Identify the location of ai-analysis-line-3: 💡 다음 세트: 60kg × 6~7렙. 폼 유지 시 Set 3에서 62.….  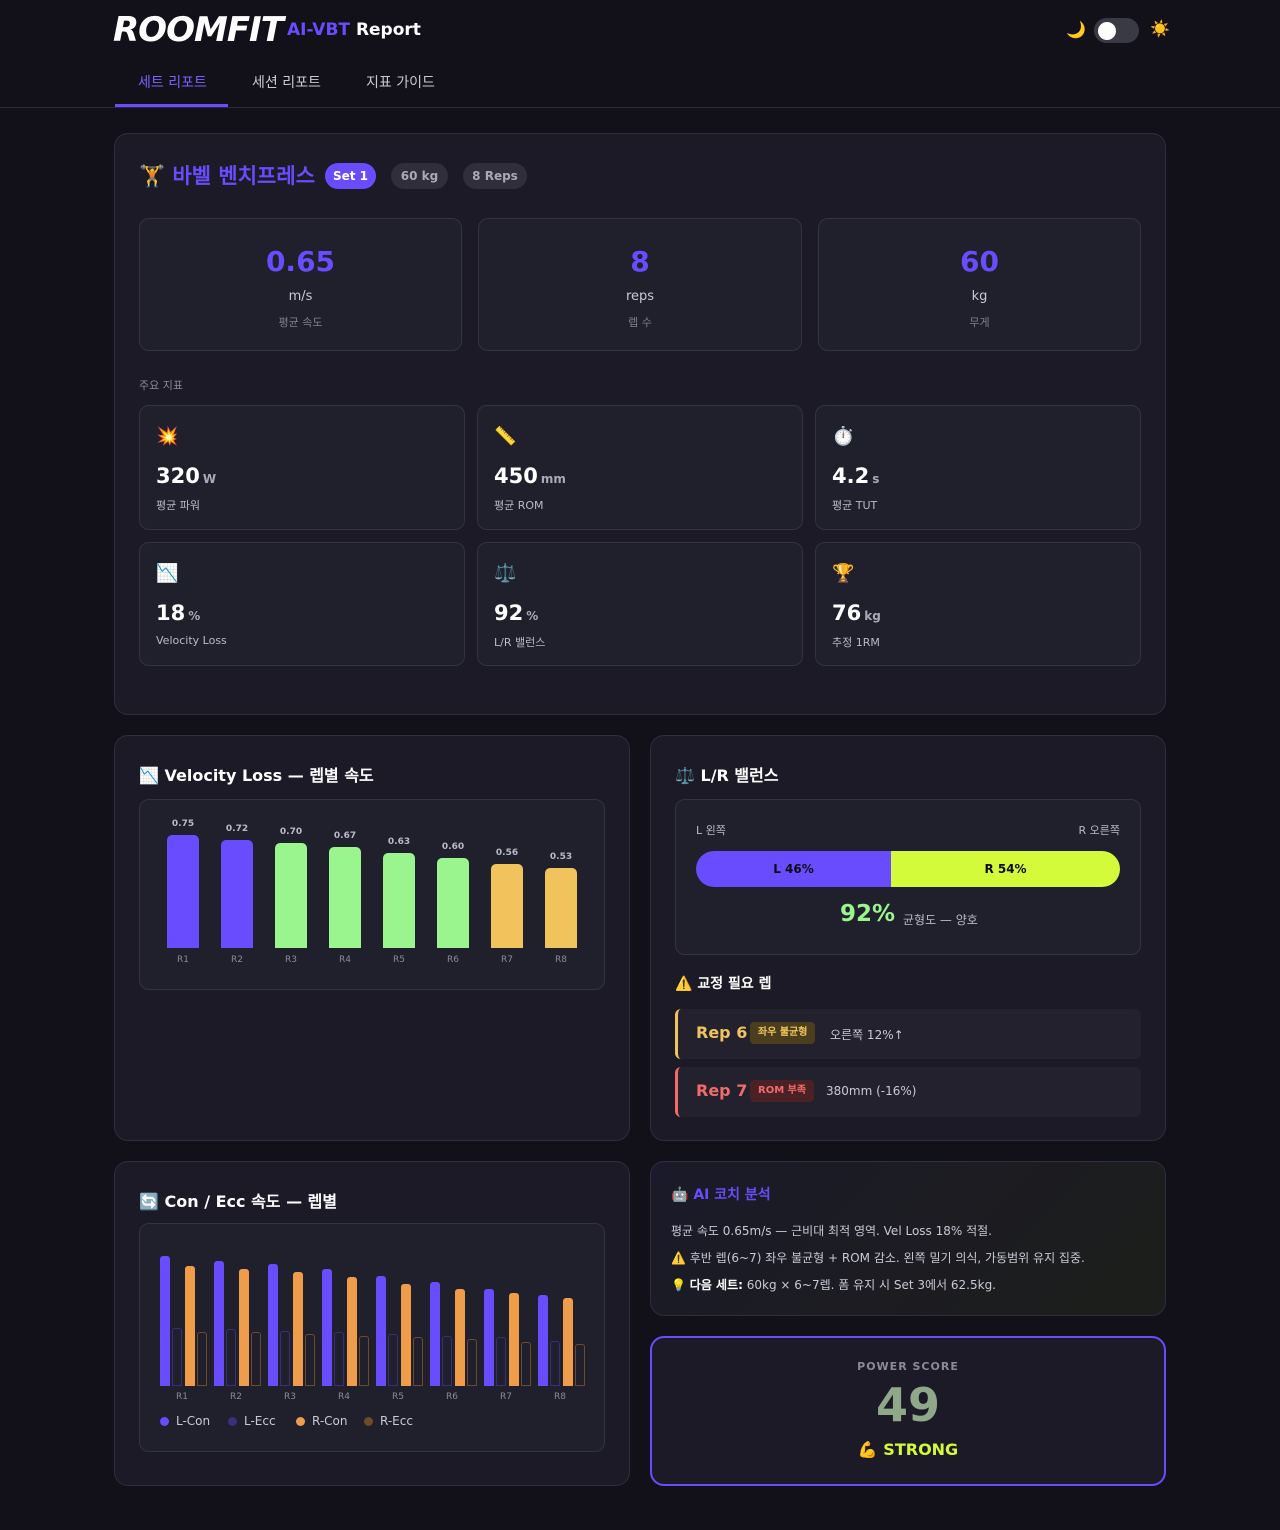
(833, 1284).